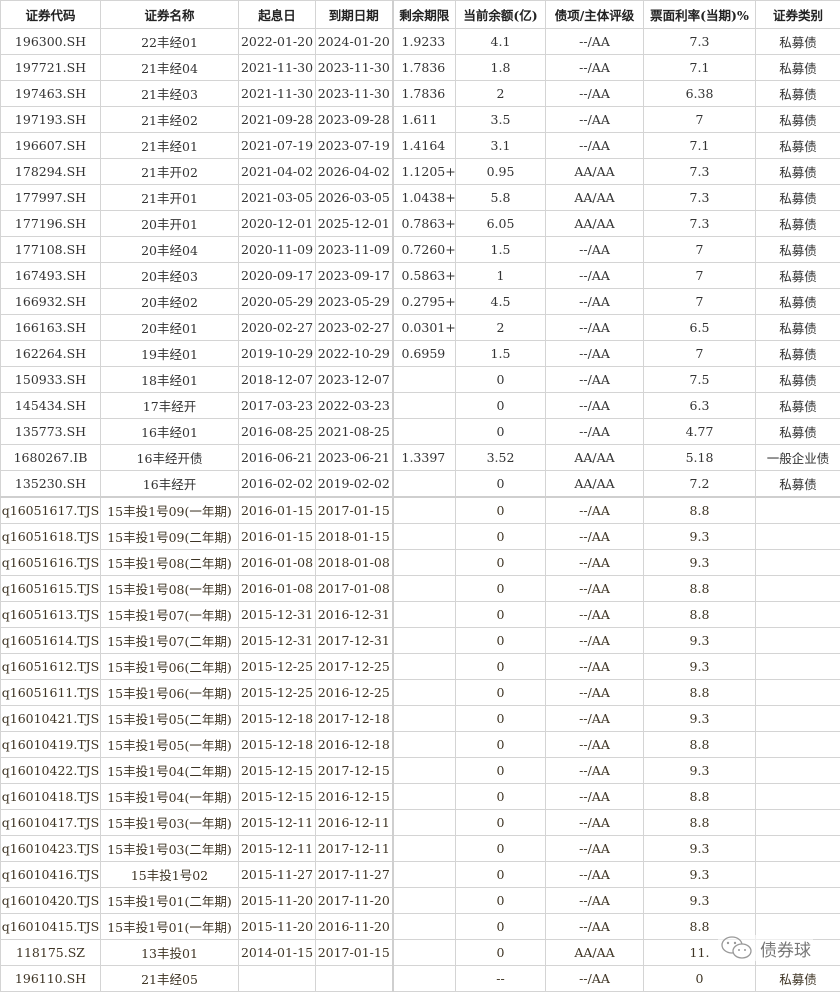 This screenshot has width=840, height=992. Describe the element at coordinates (51, 927) in the screenshot. I see `cell-code: q16010415.TJS` at that location.